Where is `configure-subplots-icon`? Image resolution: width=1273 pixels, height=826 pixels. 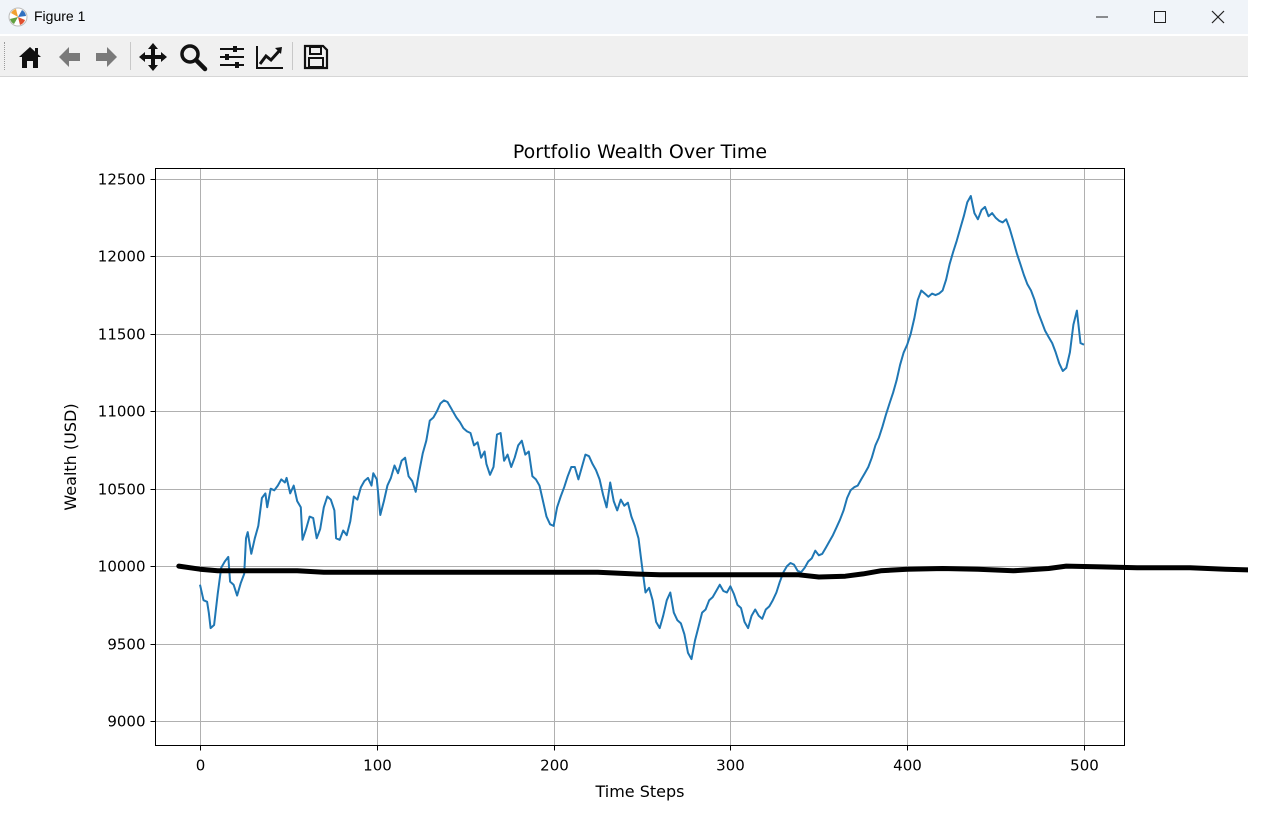 configure-subplots-icon is located at coordinates (232, 57).